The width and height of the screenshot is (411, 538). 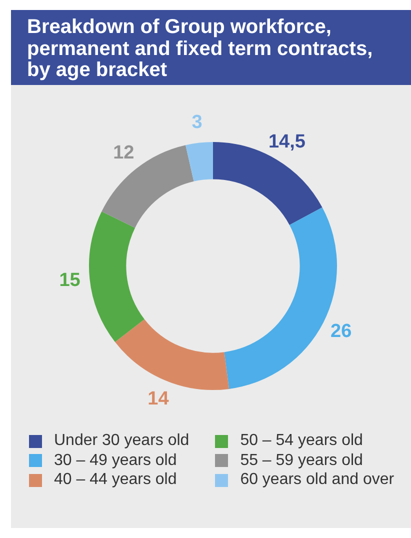 What do you see at coordinates (115, 461) in the screenshot?
I see `legend-label: 30 – 49 years old` at bounding box center [115, 461].